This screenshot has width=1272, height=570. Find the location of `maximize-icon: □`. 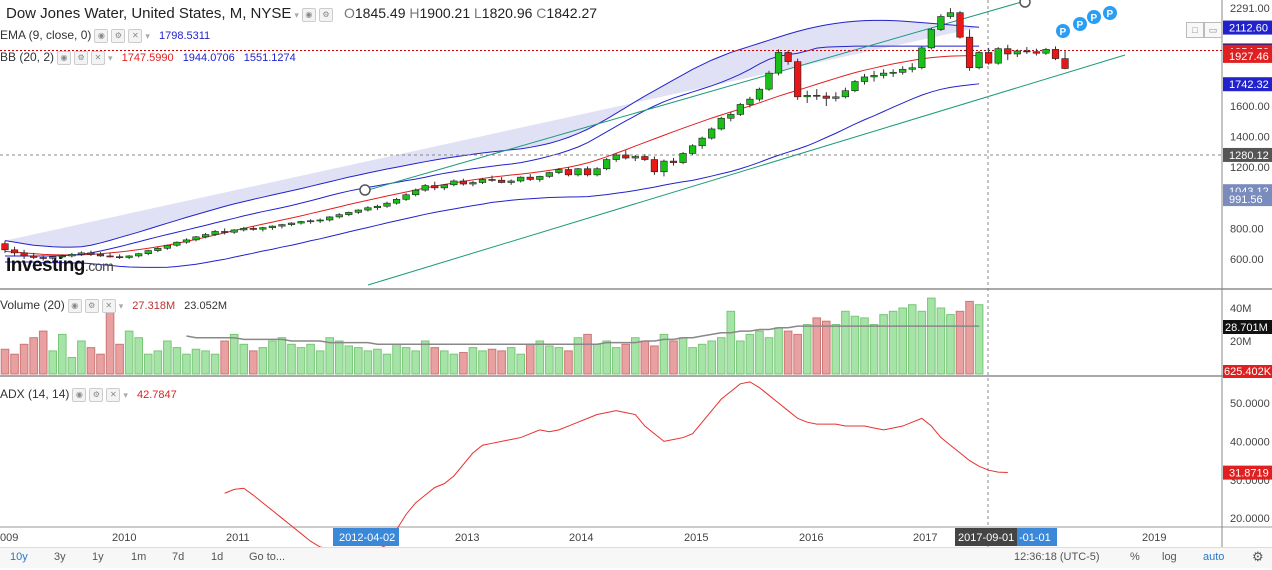

maximize-icon: □ is located at coordinates (1195, 30).